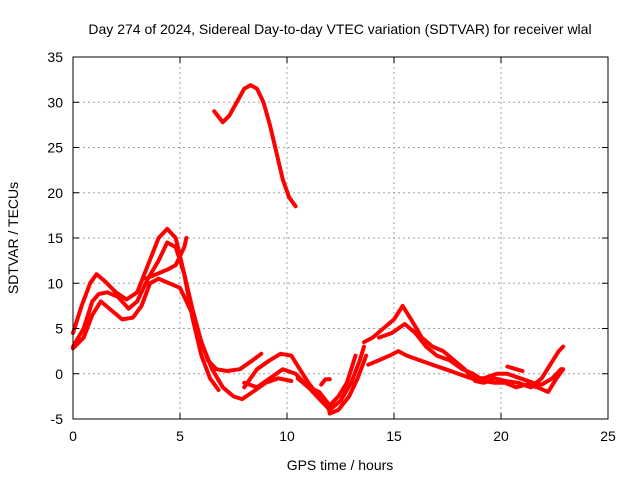  Describe the element at coordinates (287, 436) in the screenshot. I see `x-tick-label: 10` at that location.